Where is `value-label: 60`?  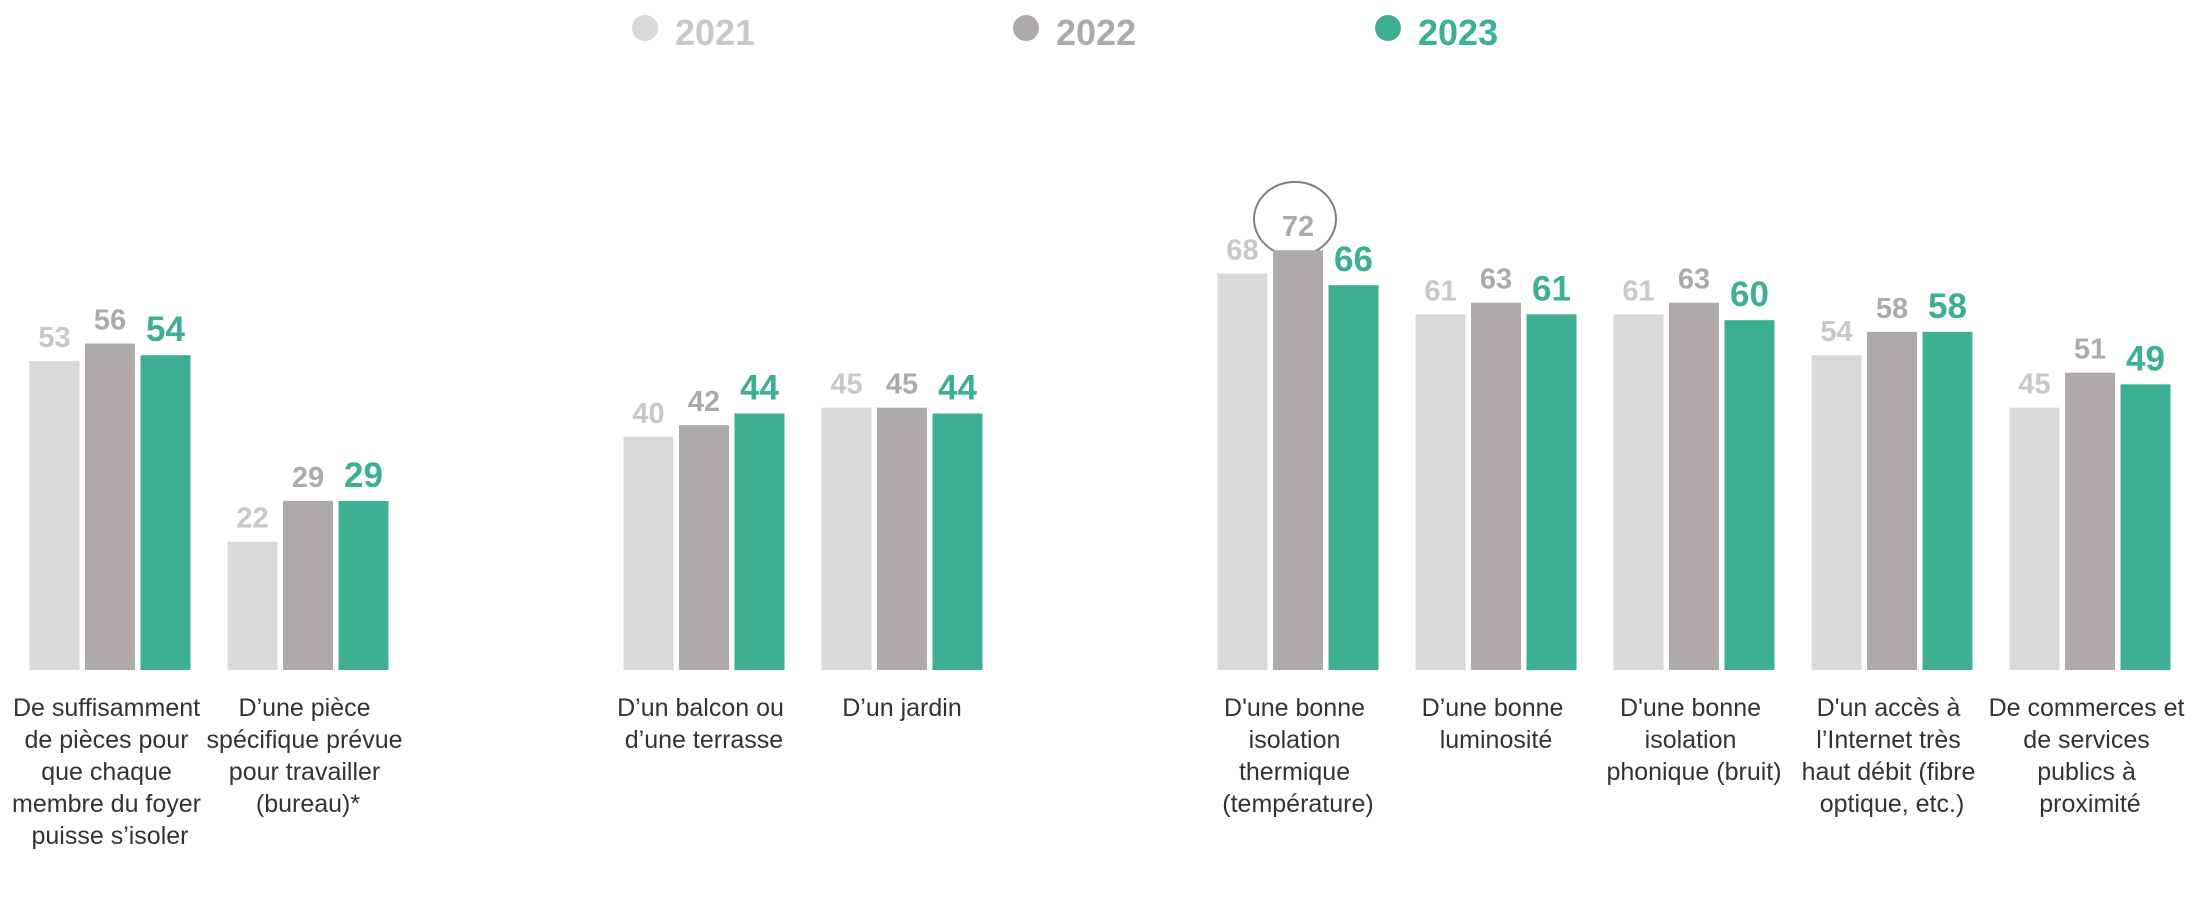
value-label: 60 is located at coordinates (1749, 294).